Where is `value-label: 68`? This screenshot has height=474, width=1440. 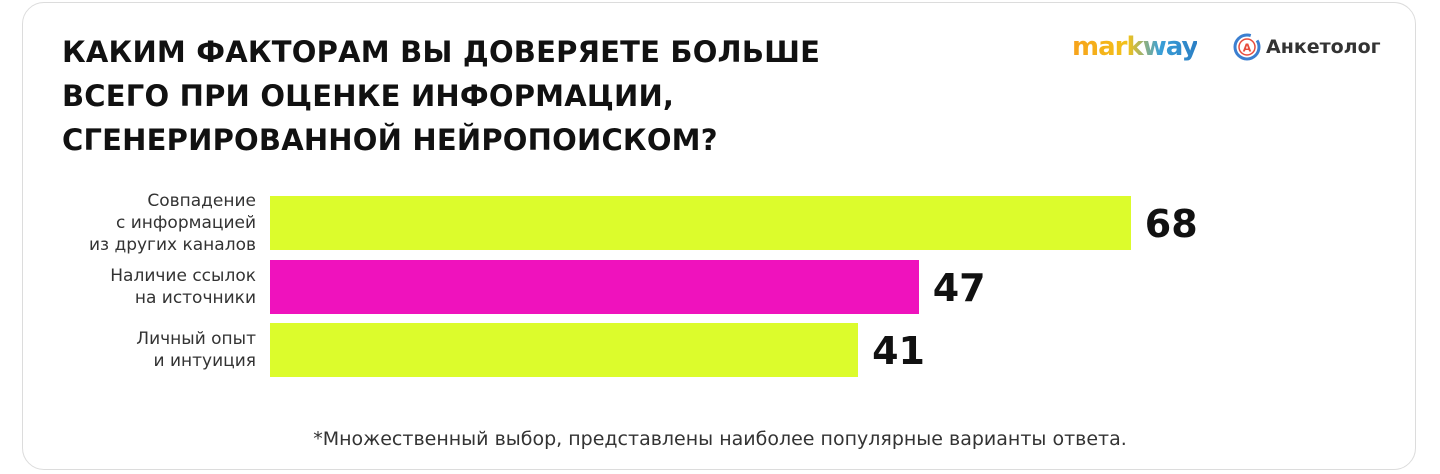 value-label: 68 is located at coordinates (1171, 224).